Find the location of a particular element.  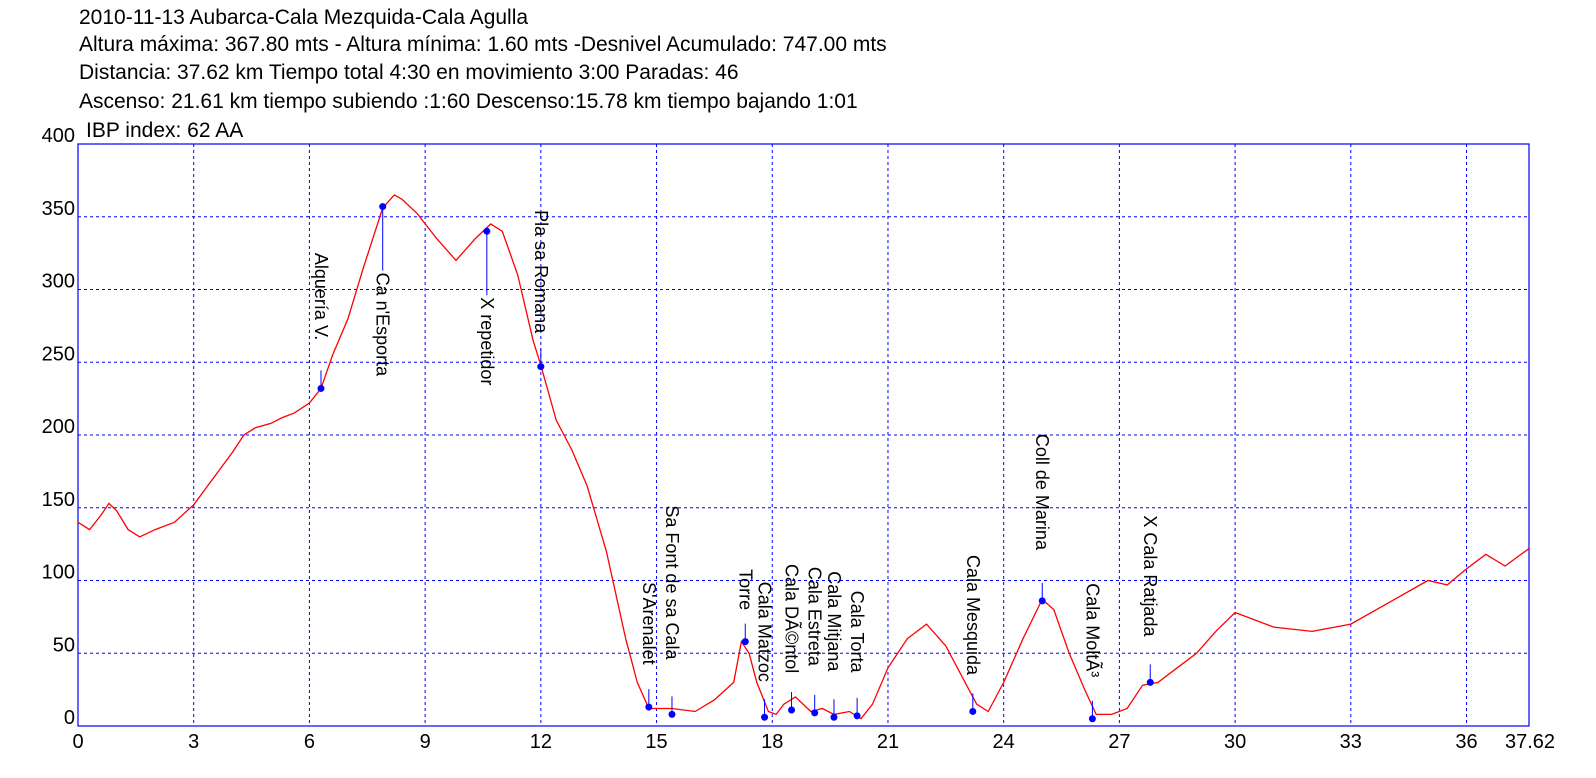

waypoint-label: Cala Estreta is located at coordinates (815, 617).